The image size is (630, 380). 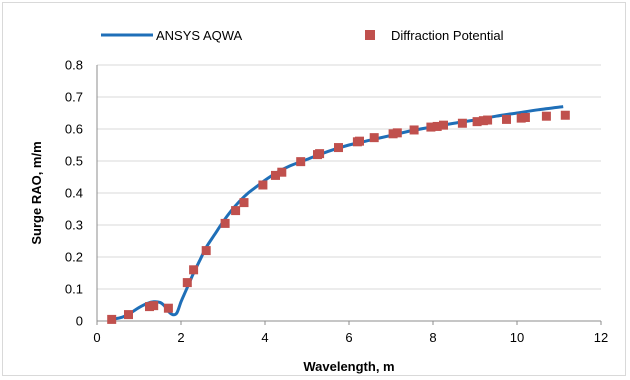 I want to click on y-tick-label: 0.1, so click(x=74, y=289).